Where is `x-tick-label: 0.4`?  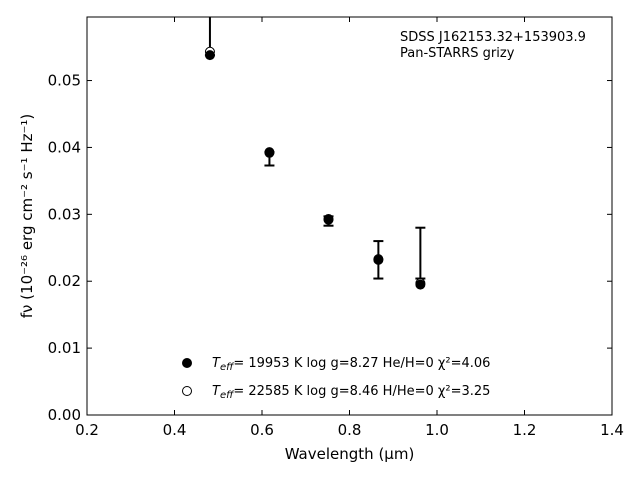
x-tick-label: 0.4 is located at coordinates (175, 430).